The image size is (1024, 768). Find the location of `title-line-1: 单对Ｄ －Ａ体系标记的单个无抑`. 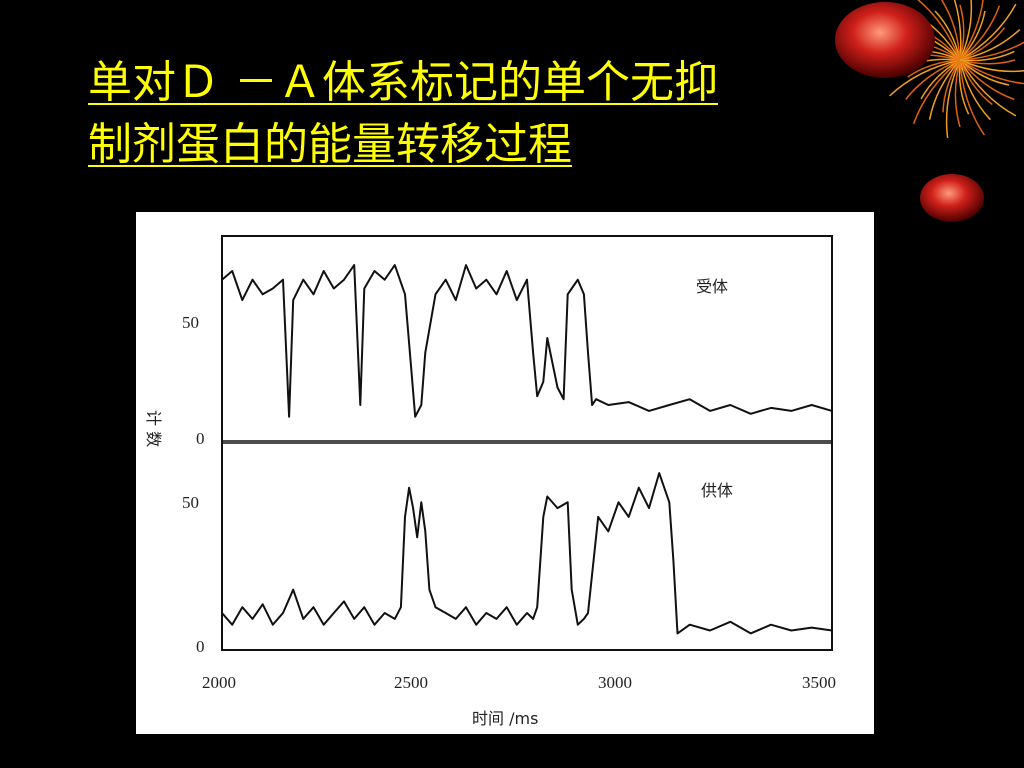

title-line-1: 单对Ｄ －Ａ体系标记的单个无抑 is located at coordinates (403, 82).